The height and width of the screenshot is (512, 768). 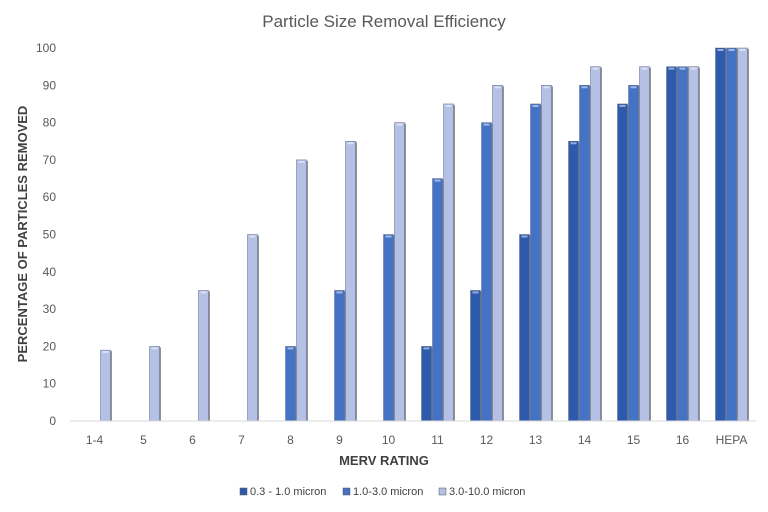 I want to click on y-tick-label: 70, so click(x=50, y=160).